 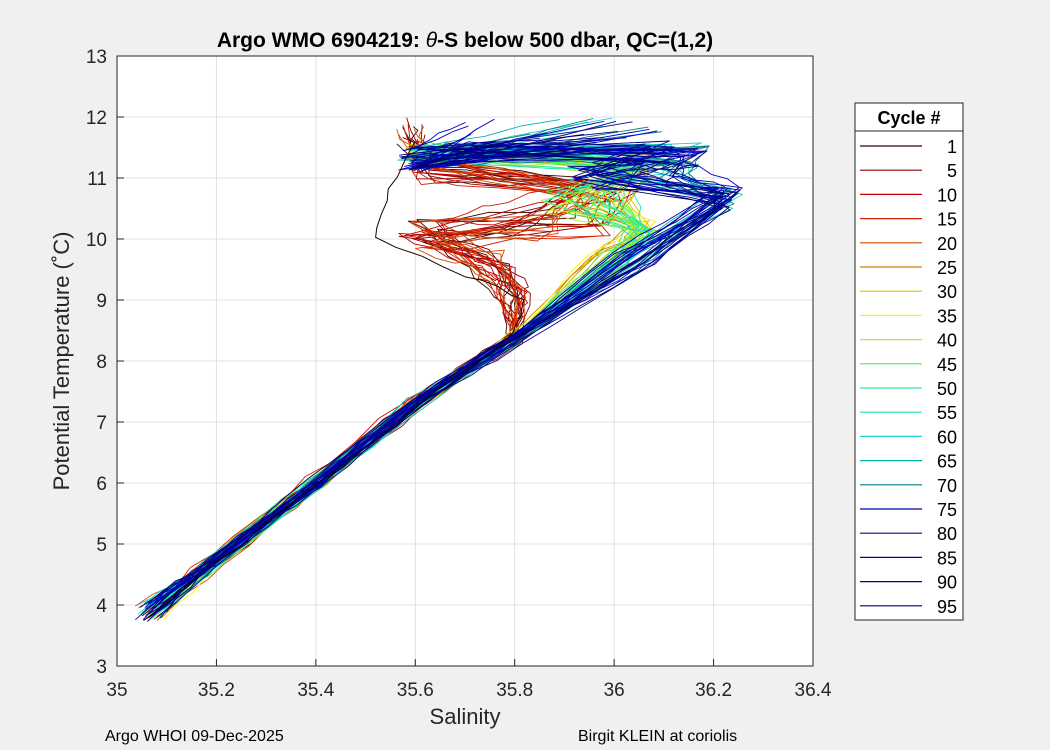 What do you see at coordinates (465, 716) in the screenshot?
I see `x-axis-label: Salinity` at bounding box center [465, 716].